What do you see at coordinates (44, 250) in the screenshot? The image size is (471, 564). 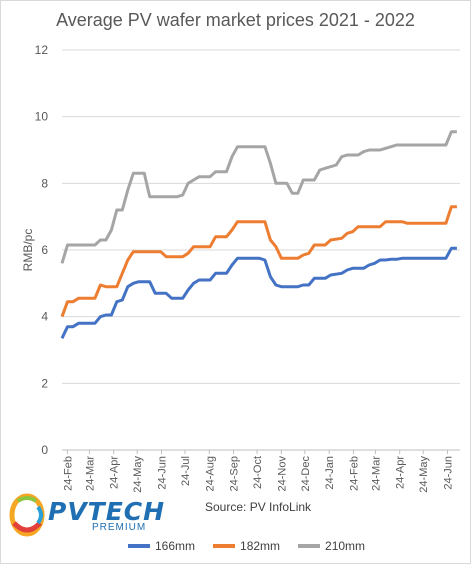 I see `y-tick-label: 6` at bounding box center [44, 250].